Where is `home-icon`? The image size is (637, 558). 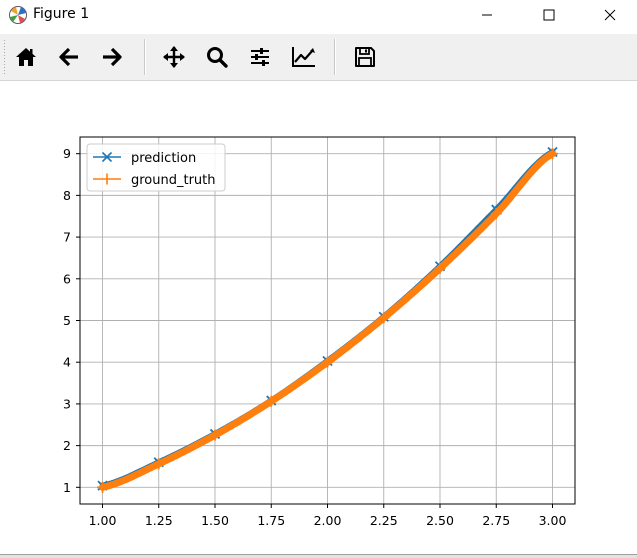 home-icon is located at coordinates (26, 57).